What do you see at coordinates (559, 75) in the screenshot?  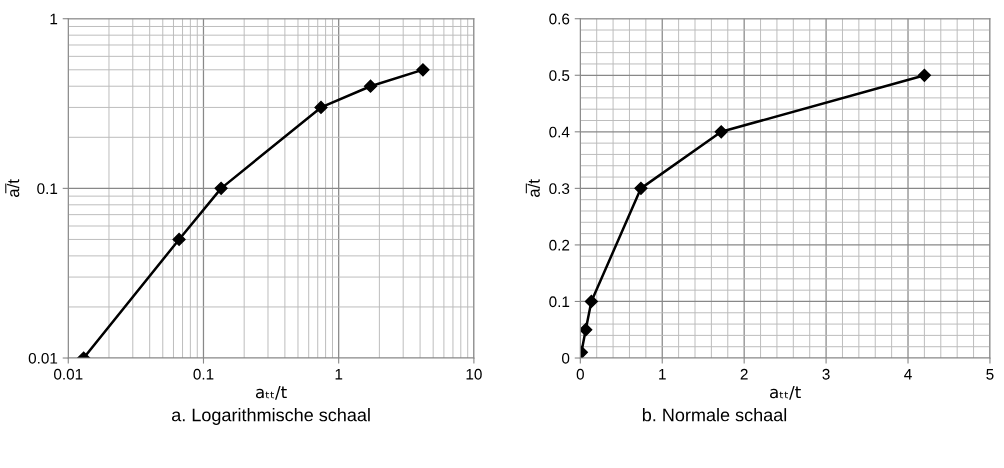 I see `y-tick-label: 0.5` at bounding box center [559, 75].